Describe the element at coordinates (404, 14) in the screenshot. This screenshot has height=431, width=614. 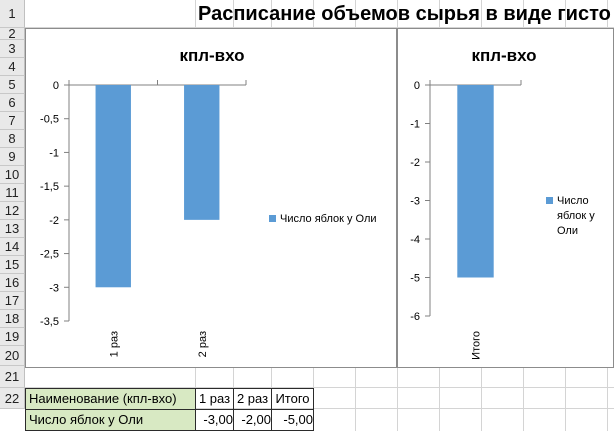
I see `sheet-title: Расписание объемов сырья в виде гисто` at that location.